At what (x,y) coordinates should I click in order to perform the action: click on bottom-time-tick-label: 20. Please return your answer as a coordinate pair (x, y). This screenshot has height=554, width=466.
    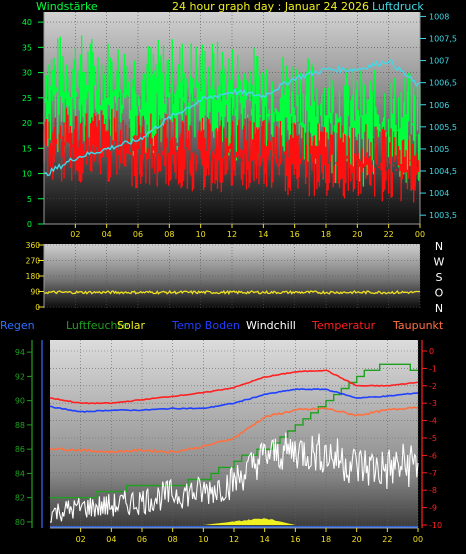
    Looking at the image, I should click on (357, 539).